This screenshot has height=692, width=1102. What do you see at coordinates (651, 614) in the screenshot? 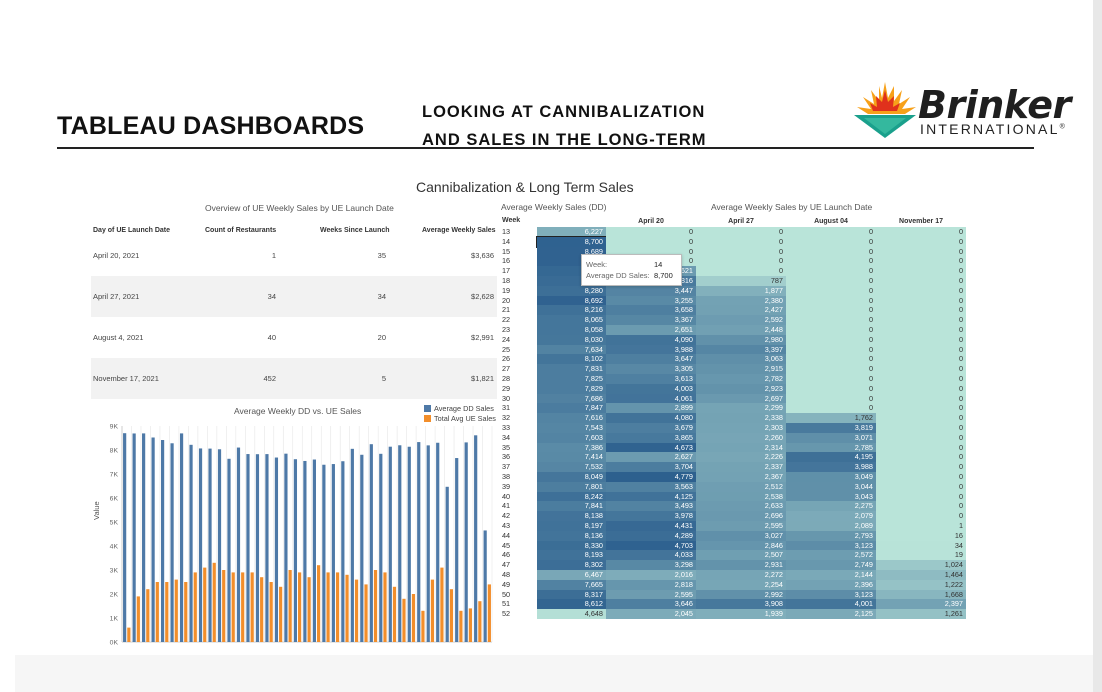
I see `ue-heat-cell: 2,045` at bounding box center [651, 614].